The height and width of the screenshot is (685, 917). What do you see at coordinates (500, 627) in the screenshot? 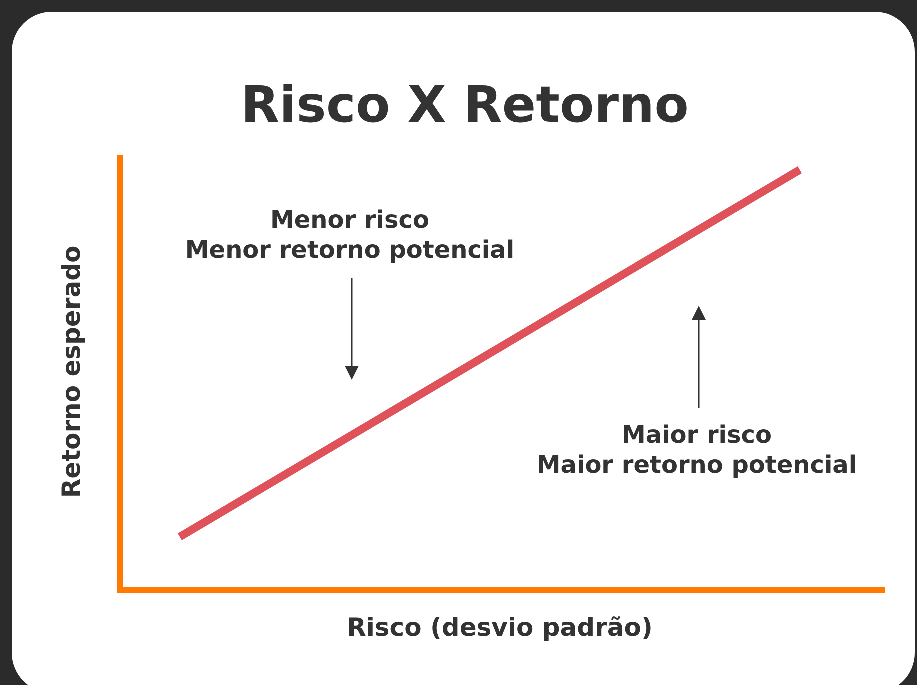
I see `x-axis-title: Risco (desvio padrão)` at bounding box center [500, 627].